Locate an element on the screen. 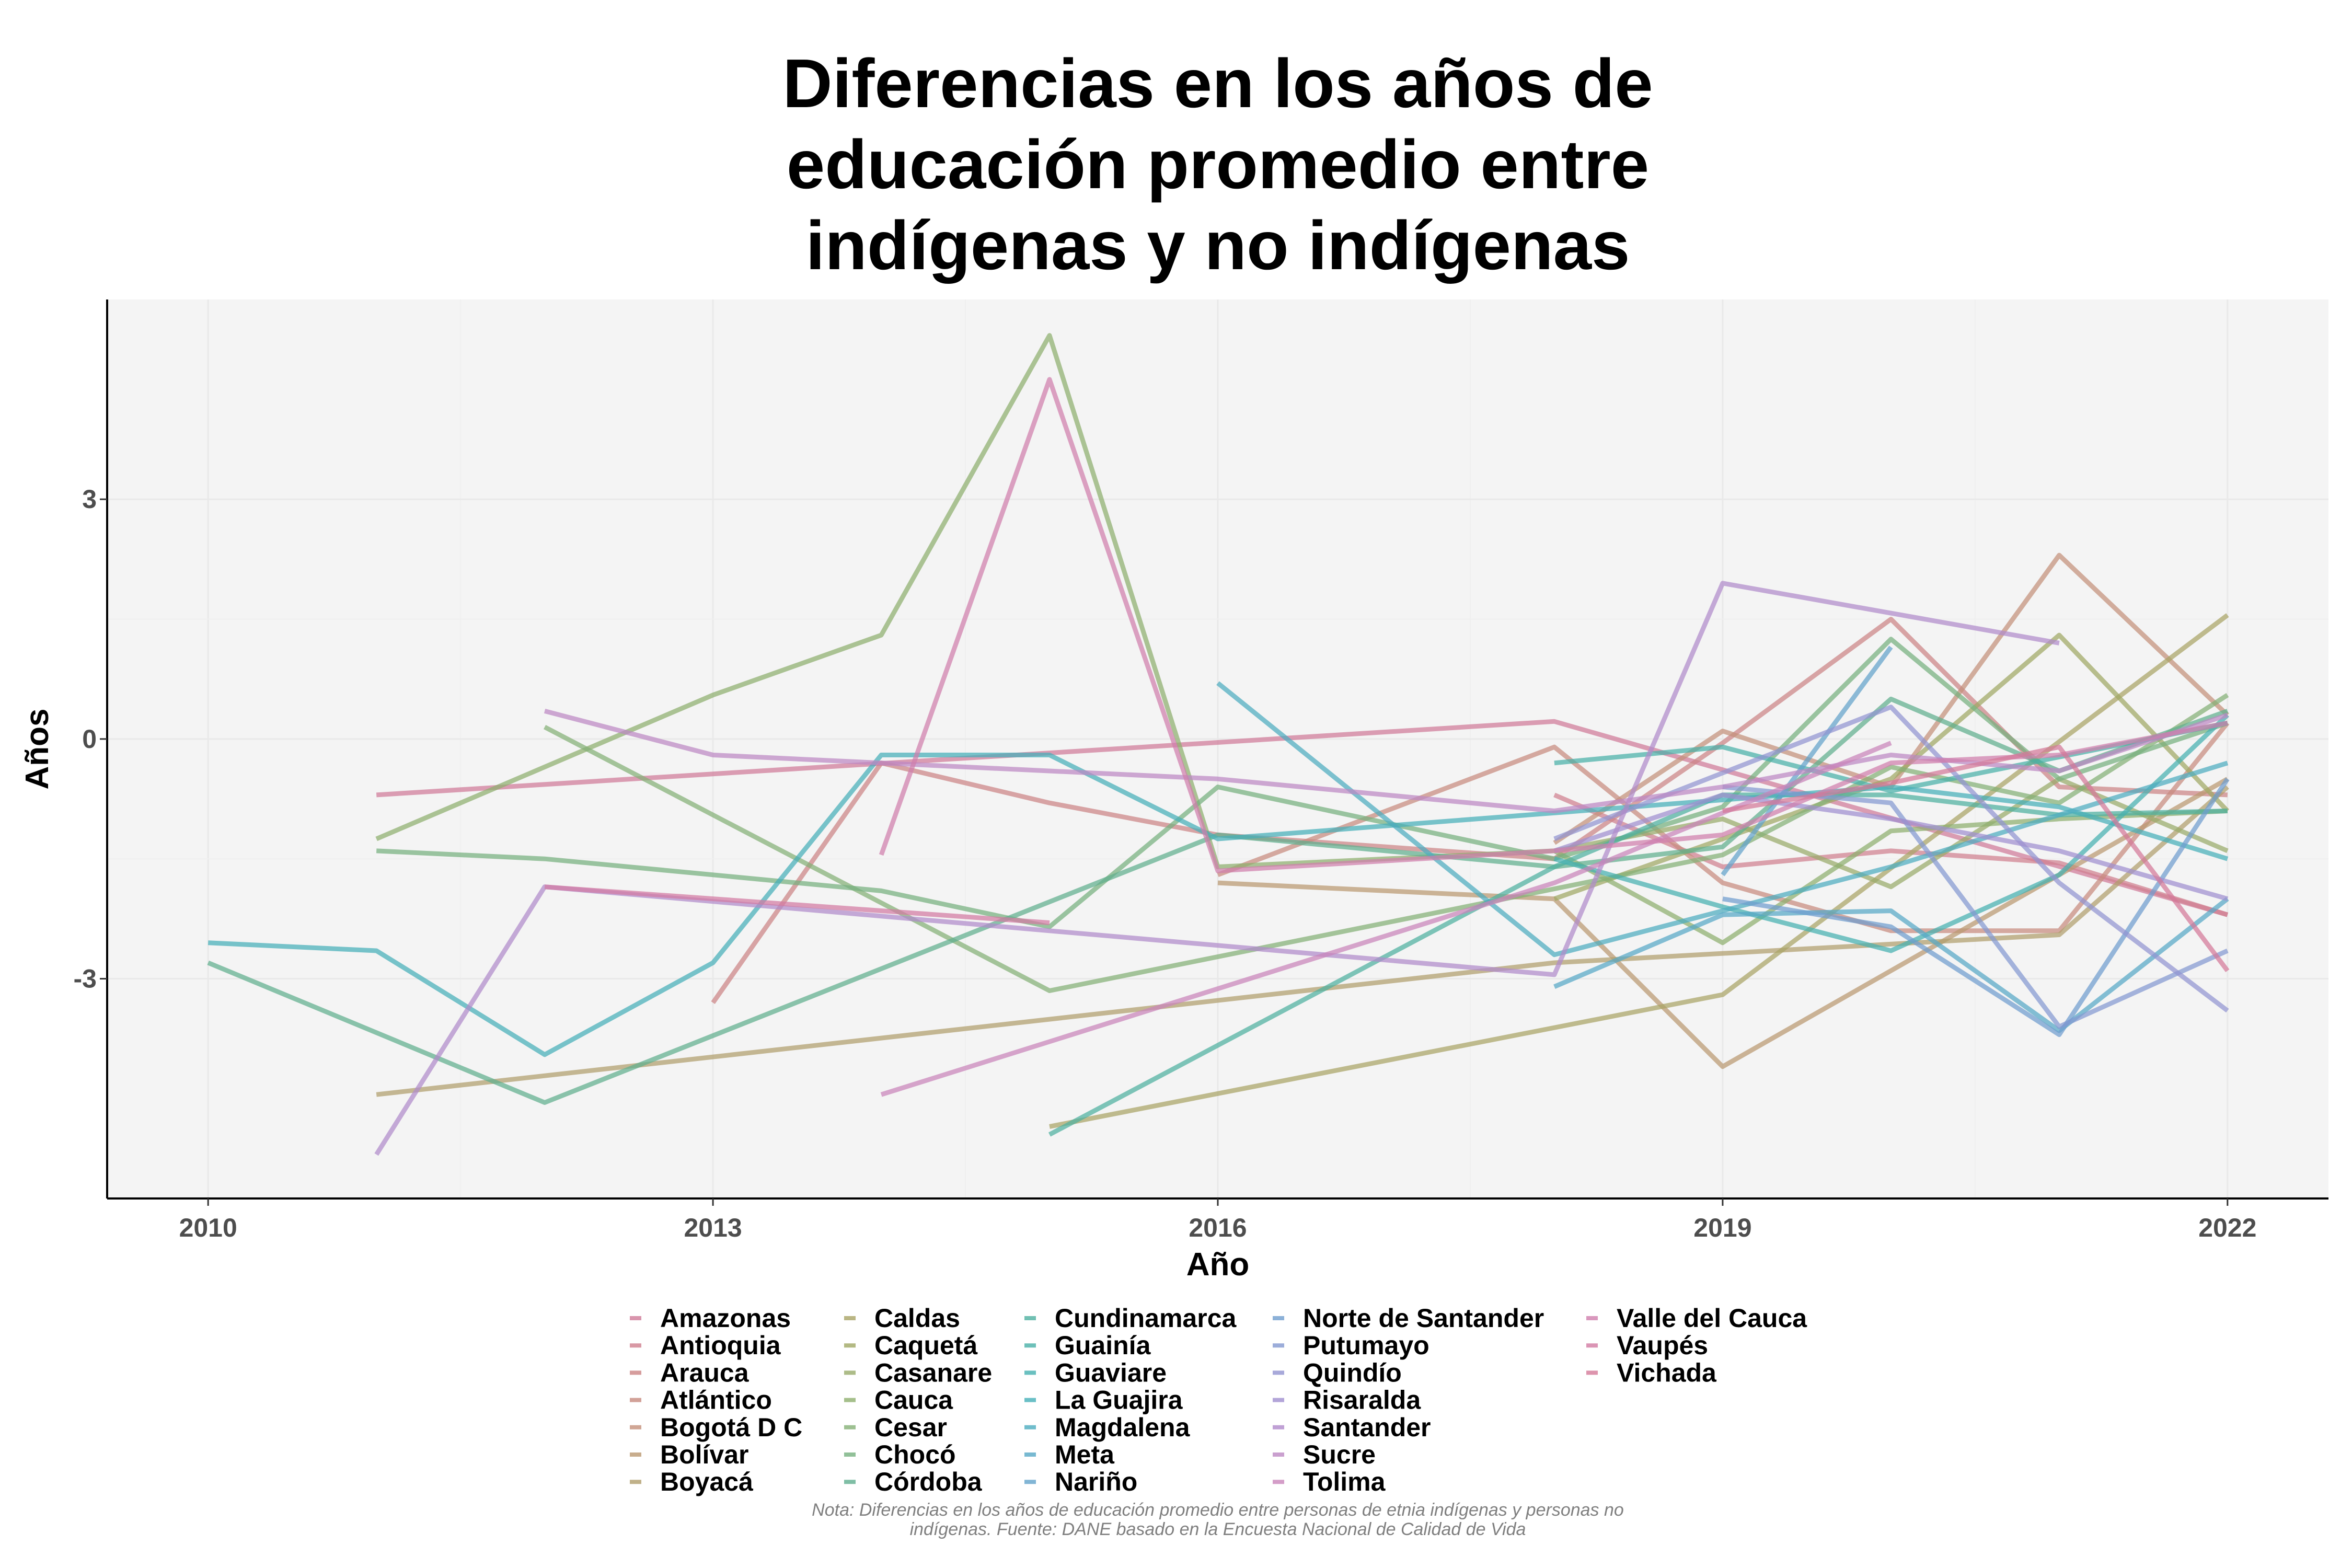 This screenshot has width=2352, height=1568. title-line: indígenas y no indígenas is located at coordinates (1218, 245).